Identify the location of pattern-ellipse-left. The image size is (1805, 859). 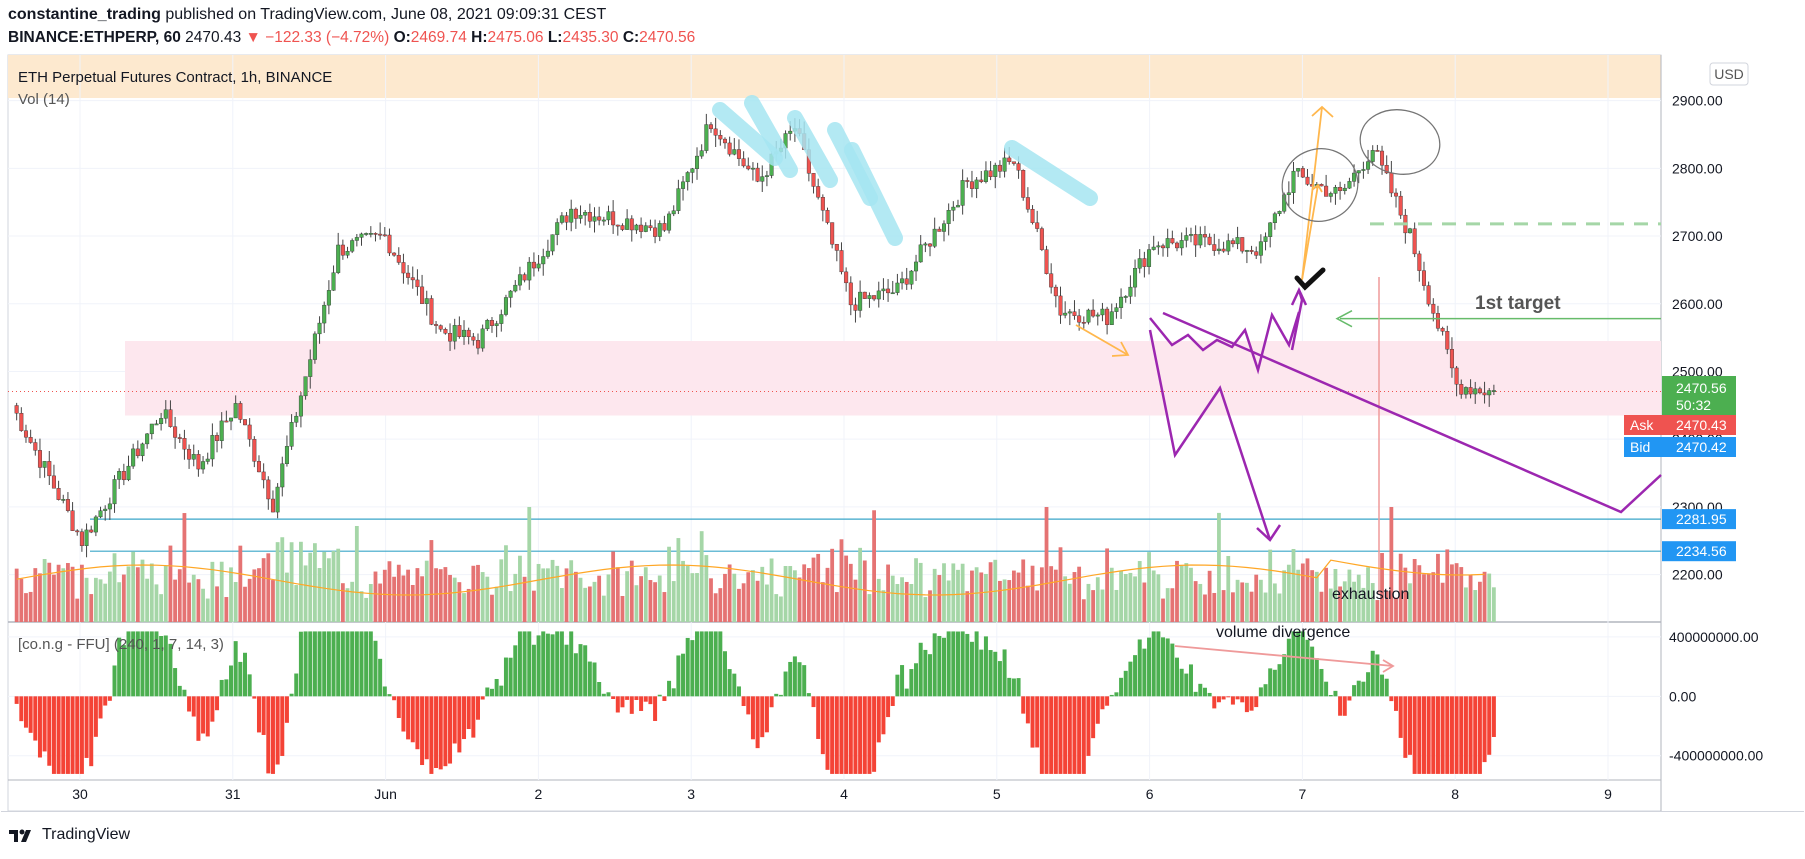
(1320, 185).